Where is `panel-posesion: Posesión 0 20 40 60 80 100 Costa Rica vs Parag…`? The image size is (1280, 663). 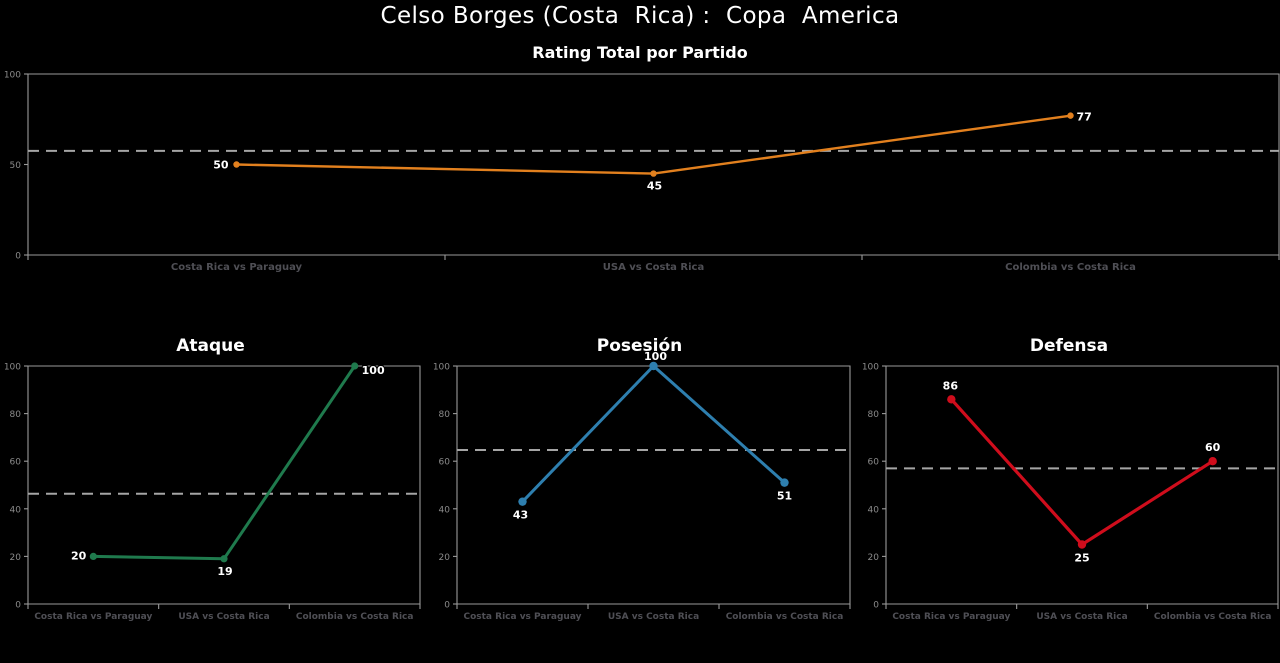 panel-posesion: Posesión 0 20 40 60 80 100 Costa Rica vs Parag… is located at coordinates (640, 479).